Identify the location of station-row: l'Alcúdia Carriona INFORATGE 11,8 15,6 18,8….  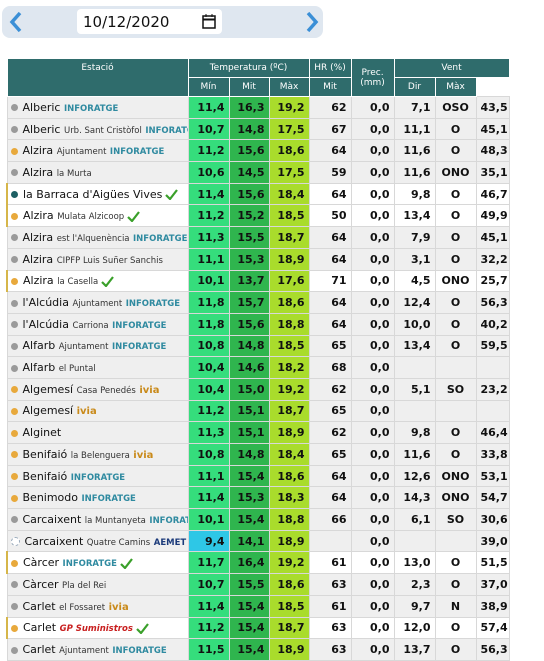
(258, 324).